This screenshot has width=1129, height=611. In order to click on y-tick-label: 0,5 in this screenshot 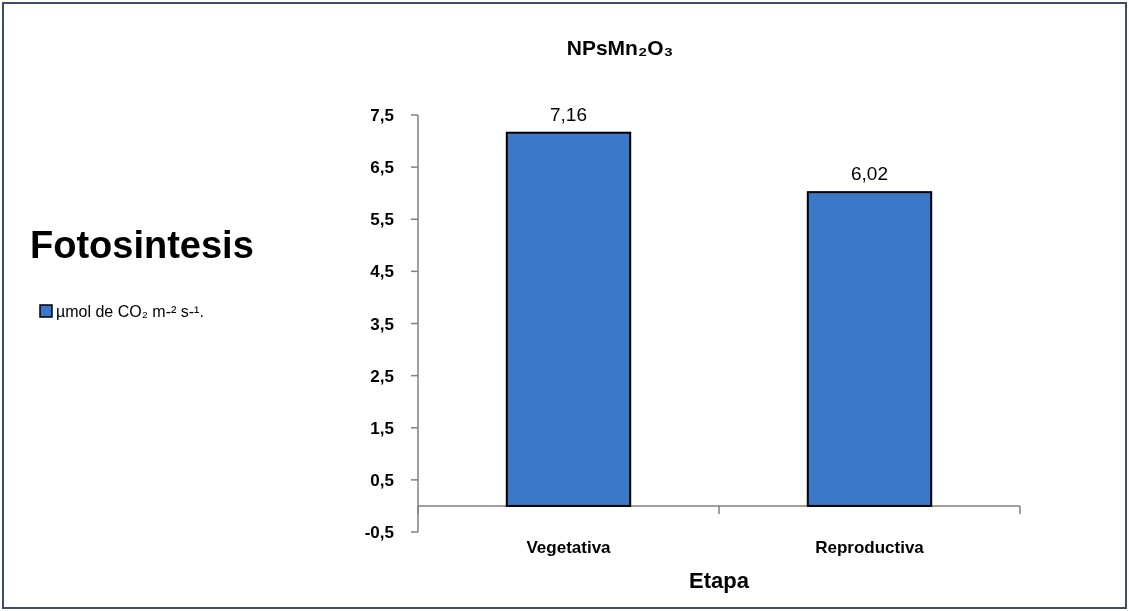, I will do `click(382, 480)`.